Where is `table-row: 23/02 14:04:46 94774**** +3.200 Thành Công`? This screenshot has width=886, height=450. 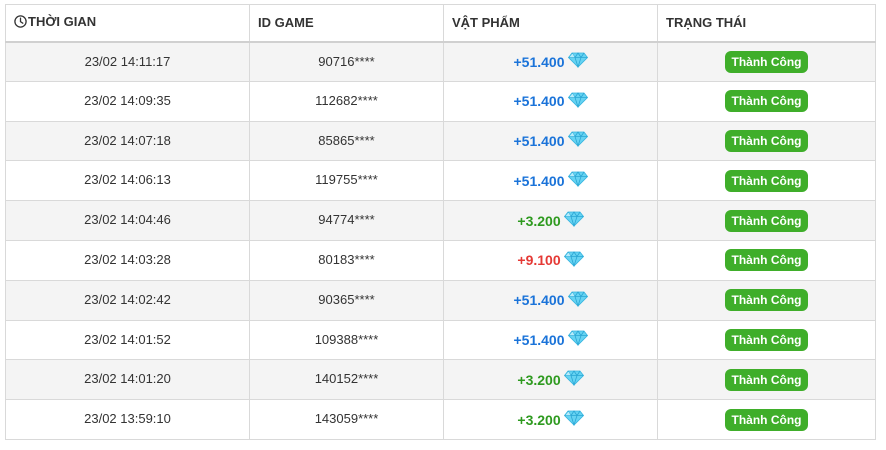
table-row: 23/02 14:04:46 94774**** +3.200 Thành Công is located at coordinates (440, 220).